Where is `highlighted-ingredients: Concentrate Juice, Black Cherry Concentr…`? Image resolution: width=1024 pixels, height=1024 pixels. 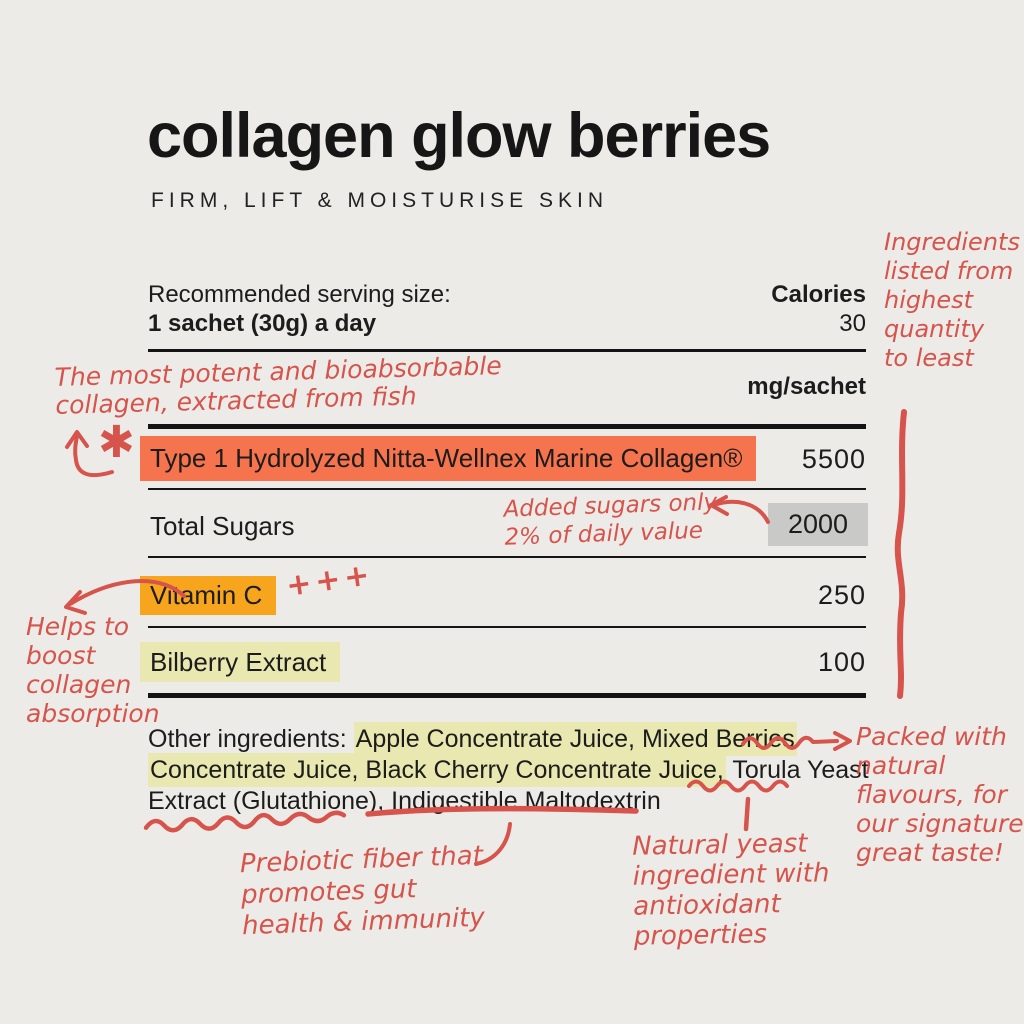 highlighted-ingredients: Concentrate Juice, Black Cherry Concentr… is located at coordinates (437, 770).